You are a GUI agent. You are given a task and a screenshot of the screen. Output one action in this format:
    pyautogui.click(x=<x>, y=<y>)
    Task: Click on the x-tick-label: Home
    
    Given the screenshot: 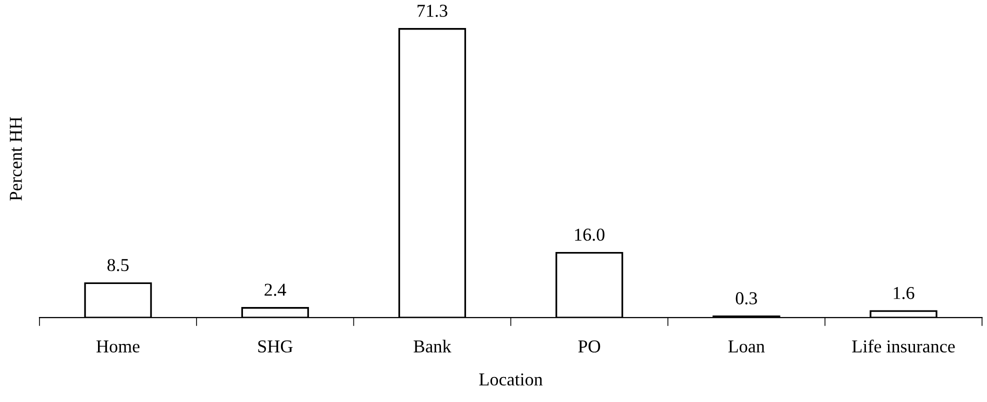 What is the action you would take?
    pyautogui.click(x=118, y=346)
    